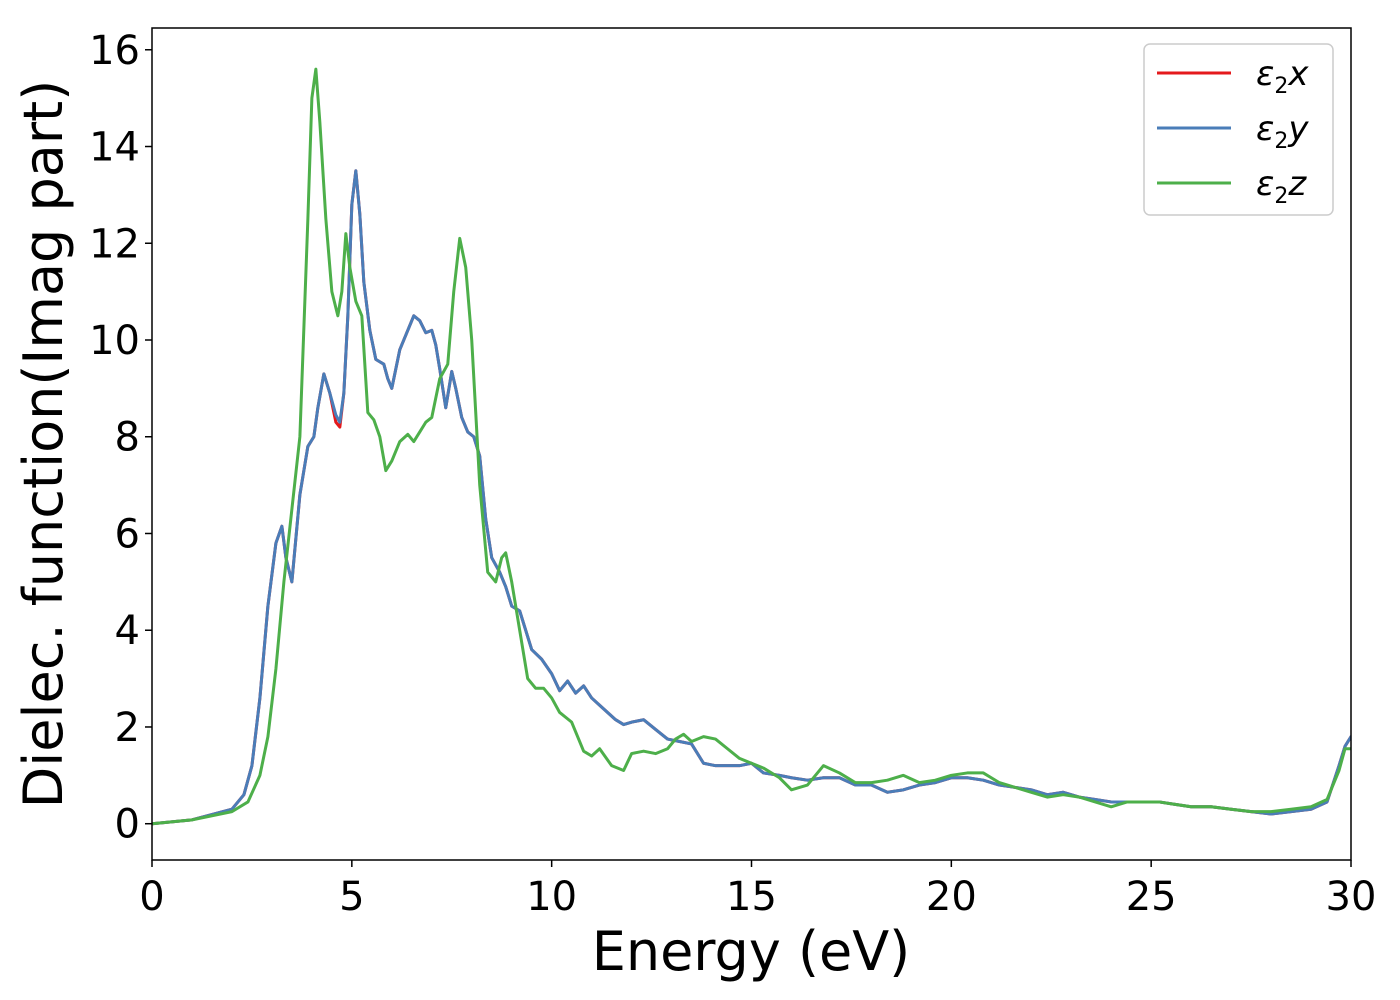 This screenshot has height=1000, width=1400. Describe the element at coordinates (43, 444) in the screenshot. I see `y-axis-label: Dielec. function(Imag part)` at that location.